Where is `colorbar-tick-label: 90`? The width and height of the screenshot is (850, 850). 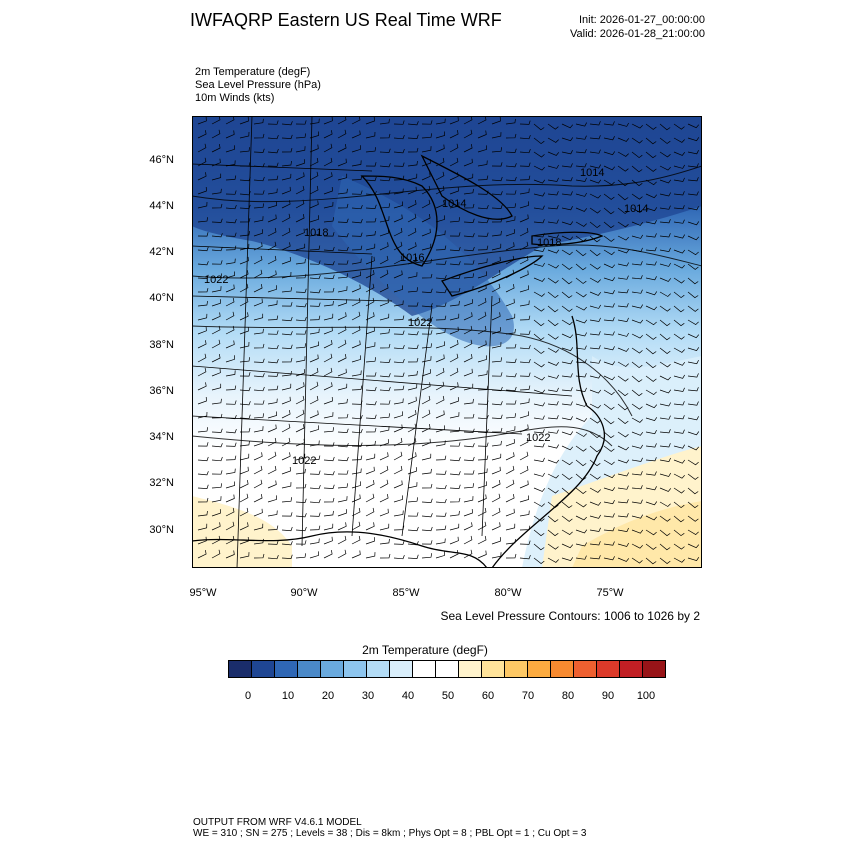 colorbar-tick-label: 90 is located at coordinates (608, 696).